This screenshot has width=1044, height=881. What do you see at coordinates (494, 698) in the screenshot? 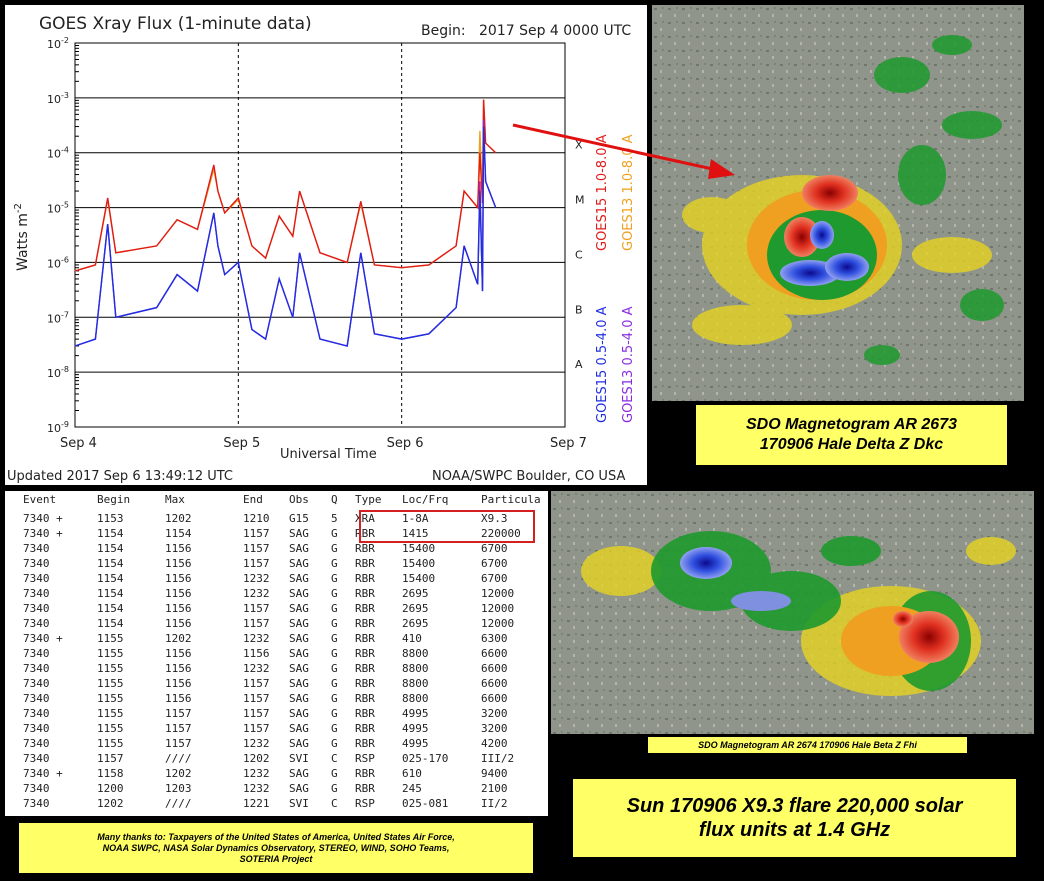
I see `table-cell: 6600` at bounding box center [494, 698].